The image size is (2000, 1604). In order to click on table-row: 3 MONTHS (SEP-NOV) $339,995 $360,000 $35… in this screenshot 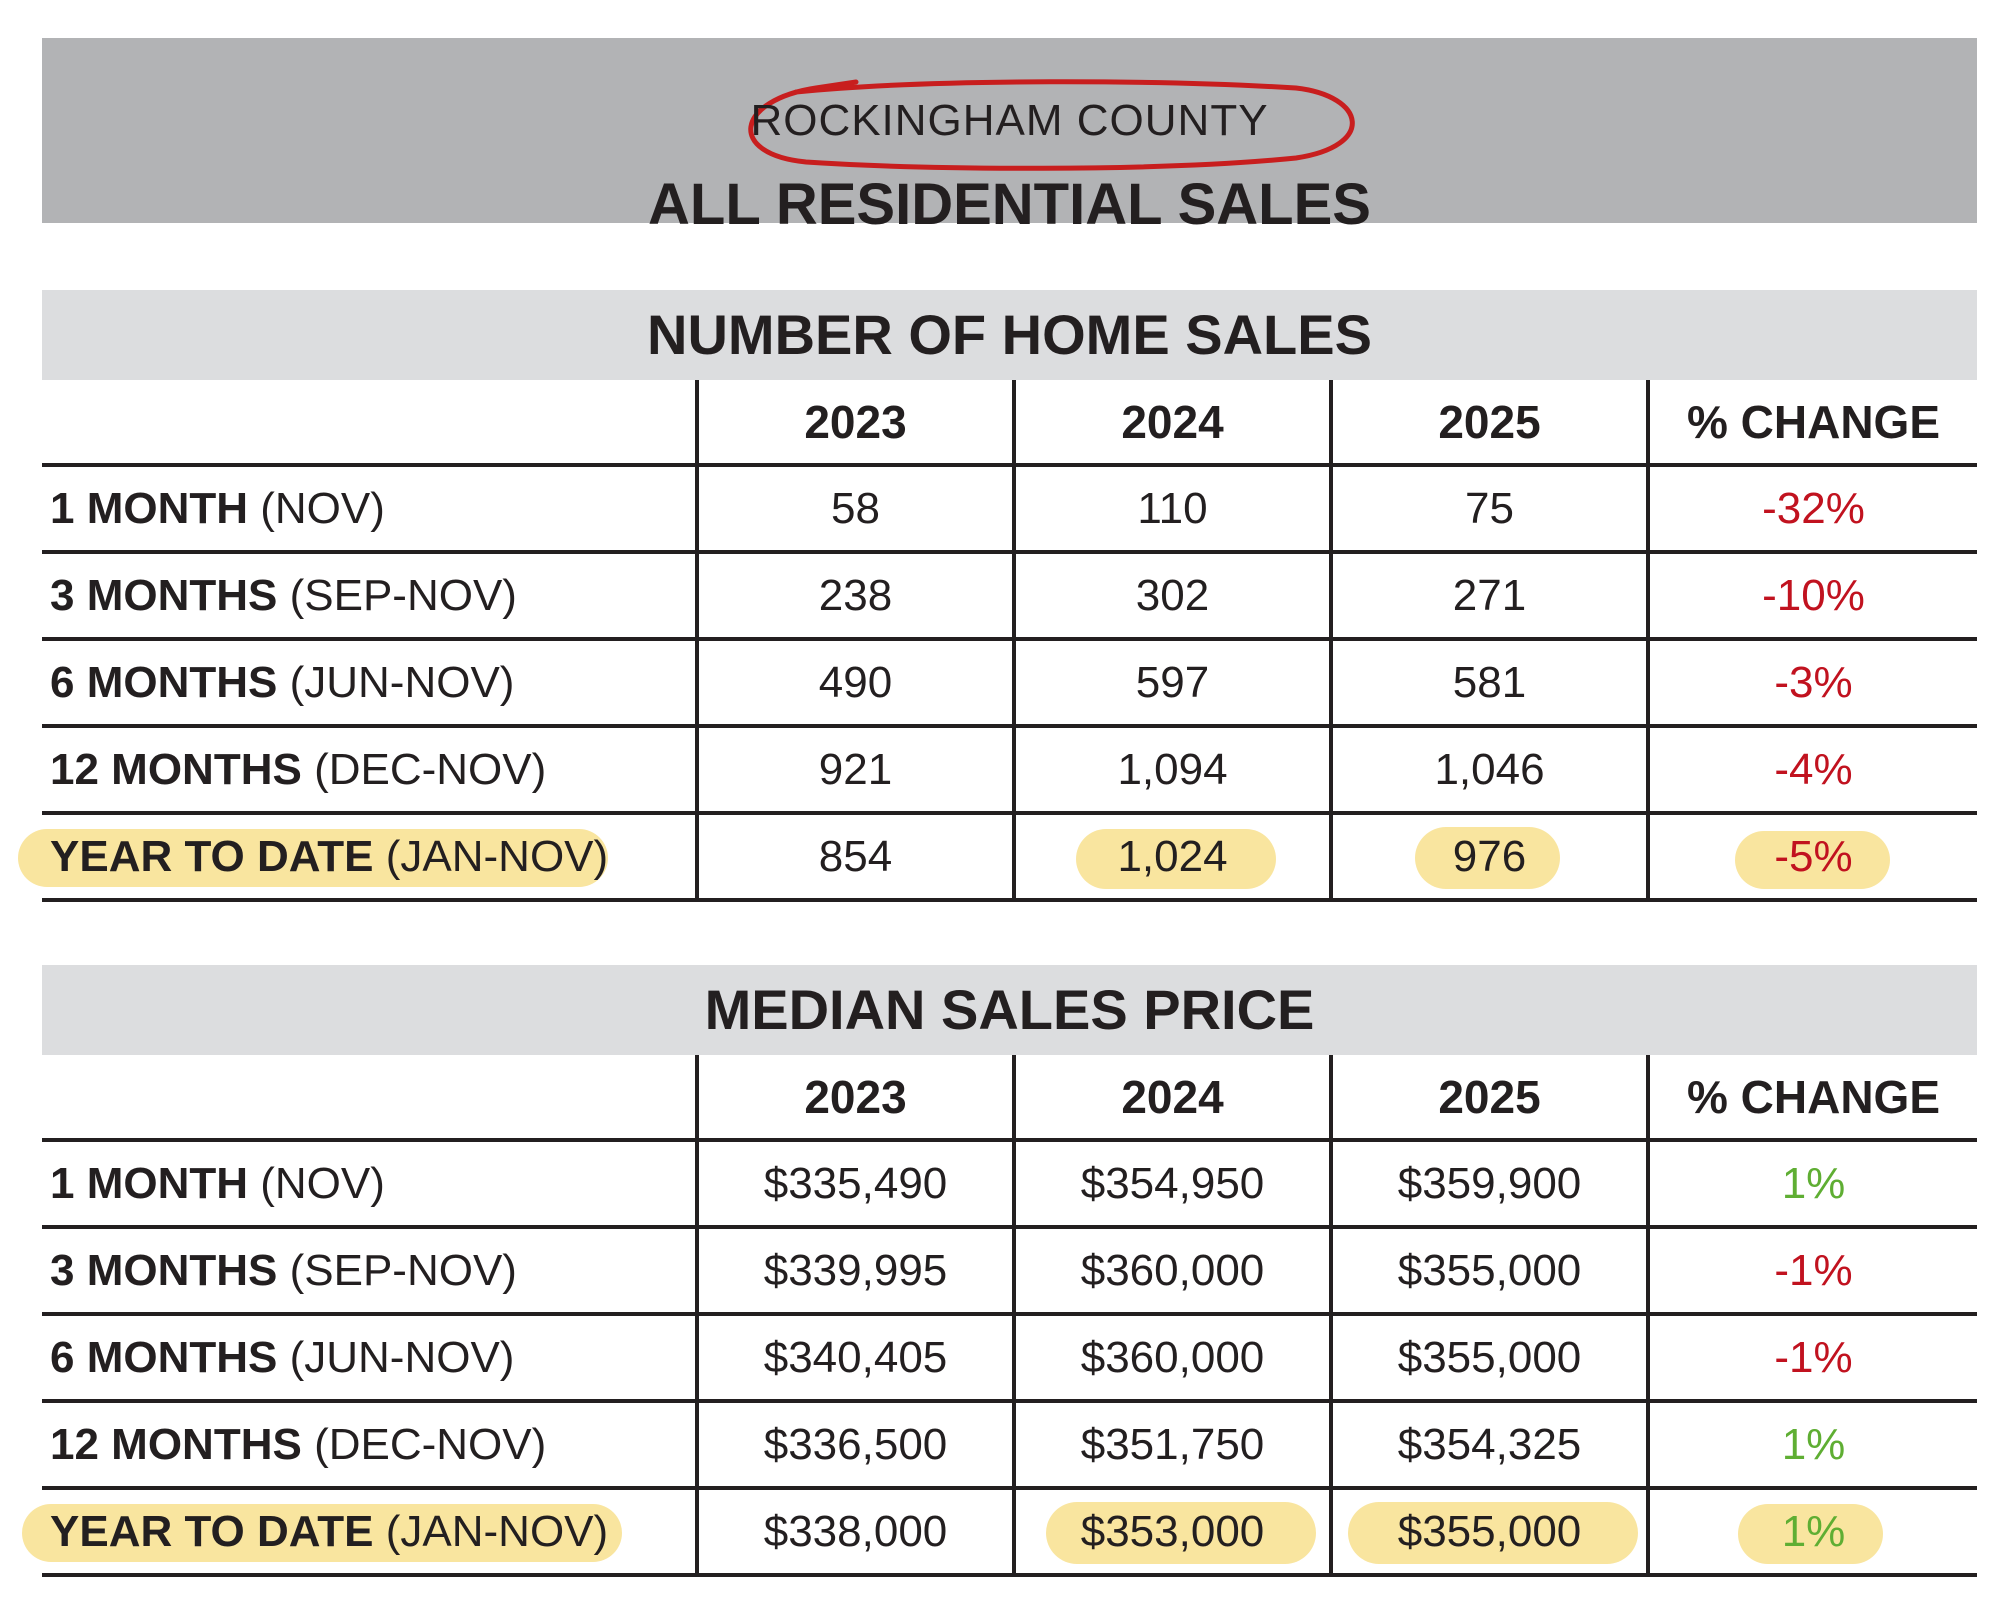, I will do `click(1009, 1270)`.